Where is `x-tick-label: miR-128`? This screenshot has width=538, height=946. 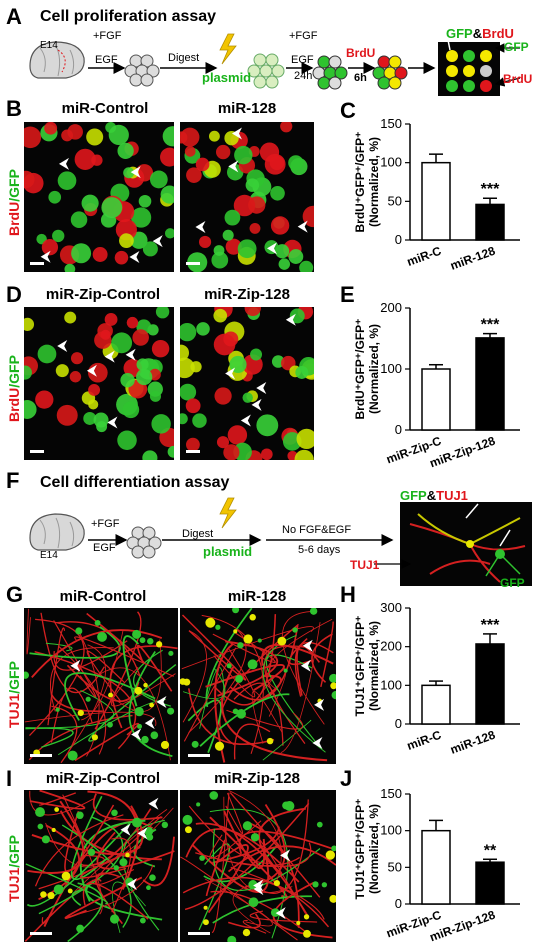
x-tick-label: miR-128 is located at coordinates (472, 742).